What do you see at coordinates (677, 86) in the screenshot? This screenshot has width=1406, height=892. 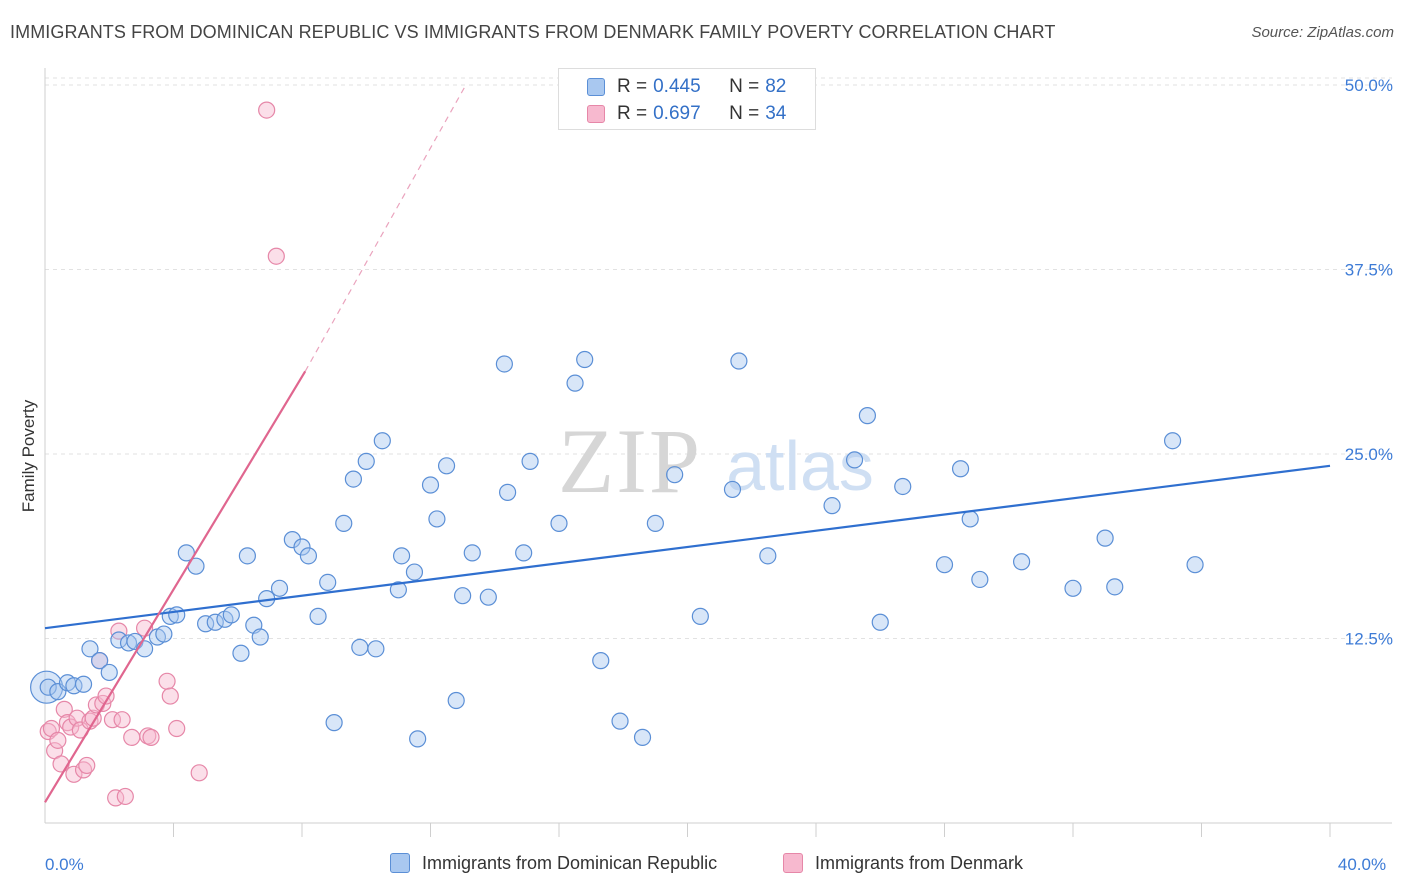 I see `r-value-dominican: 0.445` at bounding box center [677, 86].